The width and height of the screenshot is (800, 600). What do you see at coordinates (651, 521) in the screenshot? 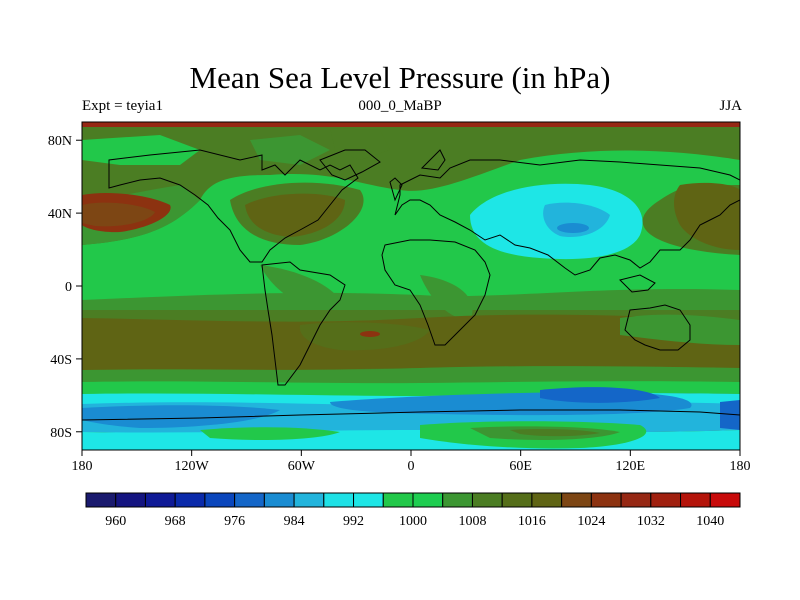
I see `colorbar-label: 1032` at bounding box center [651, 521].